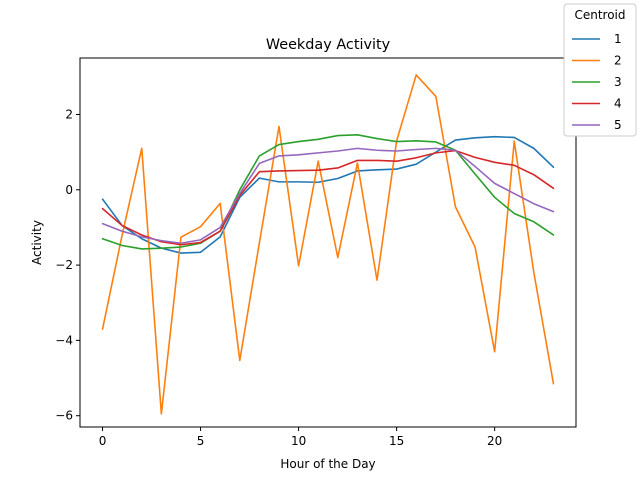 Image resolution: width=640 pixels, height=480 pixels. Describe the element at coordinates (396, 441) in the screenshot. I see `x-tick-label: 15` at that location.